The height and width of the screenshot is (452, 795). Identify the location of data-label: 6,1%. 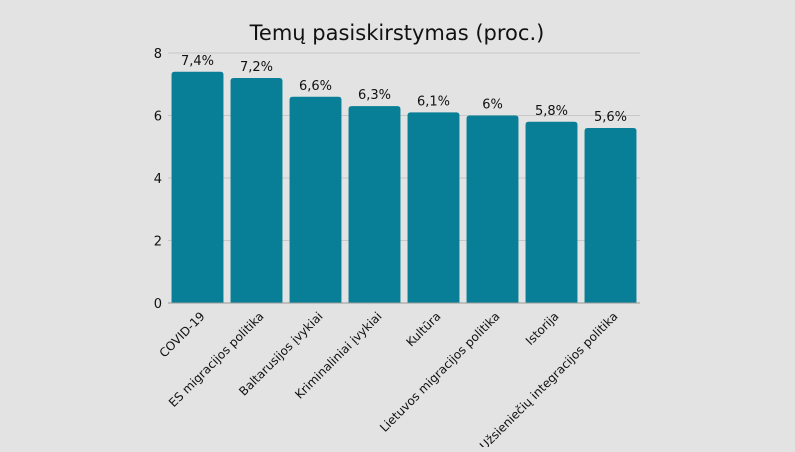
(433, 101).